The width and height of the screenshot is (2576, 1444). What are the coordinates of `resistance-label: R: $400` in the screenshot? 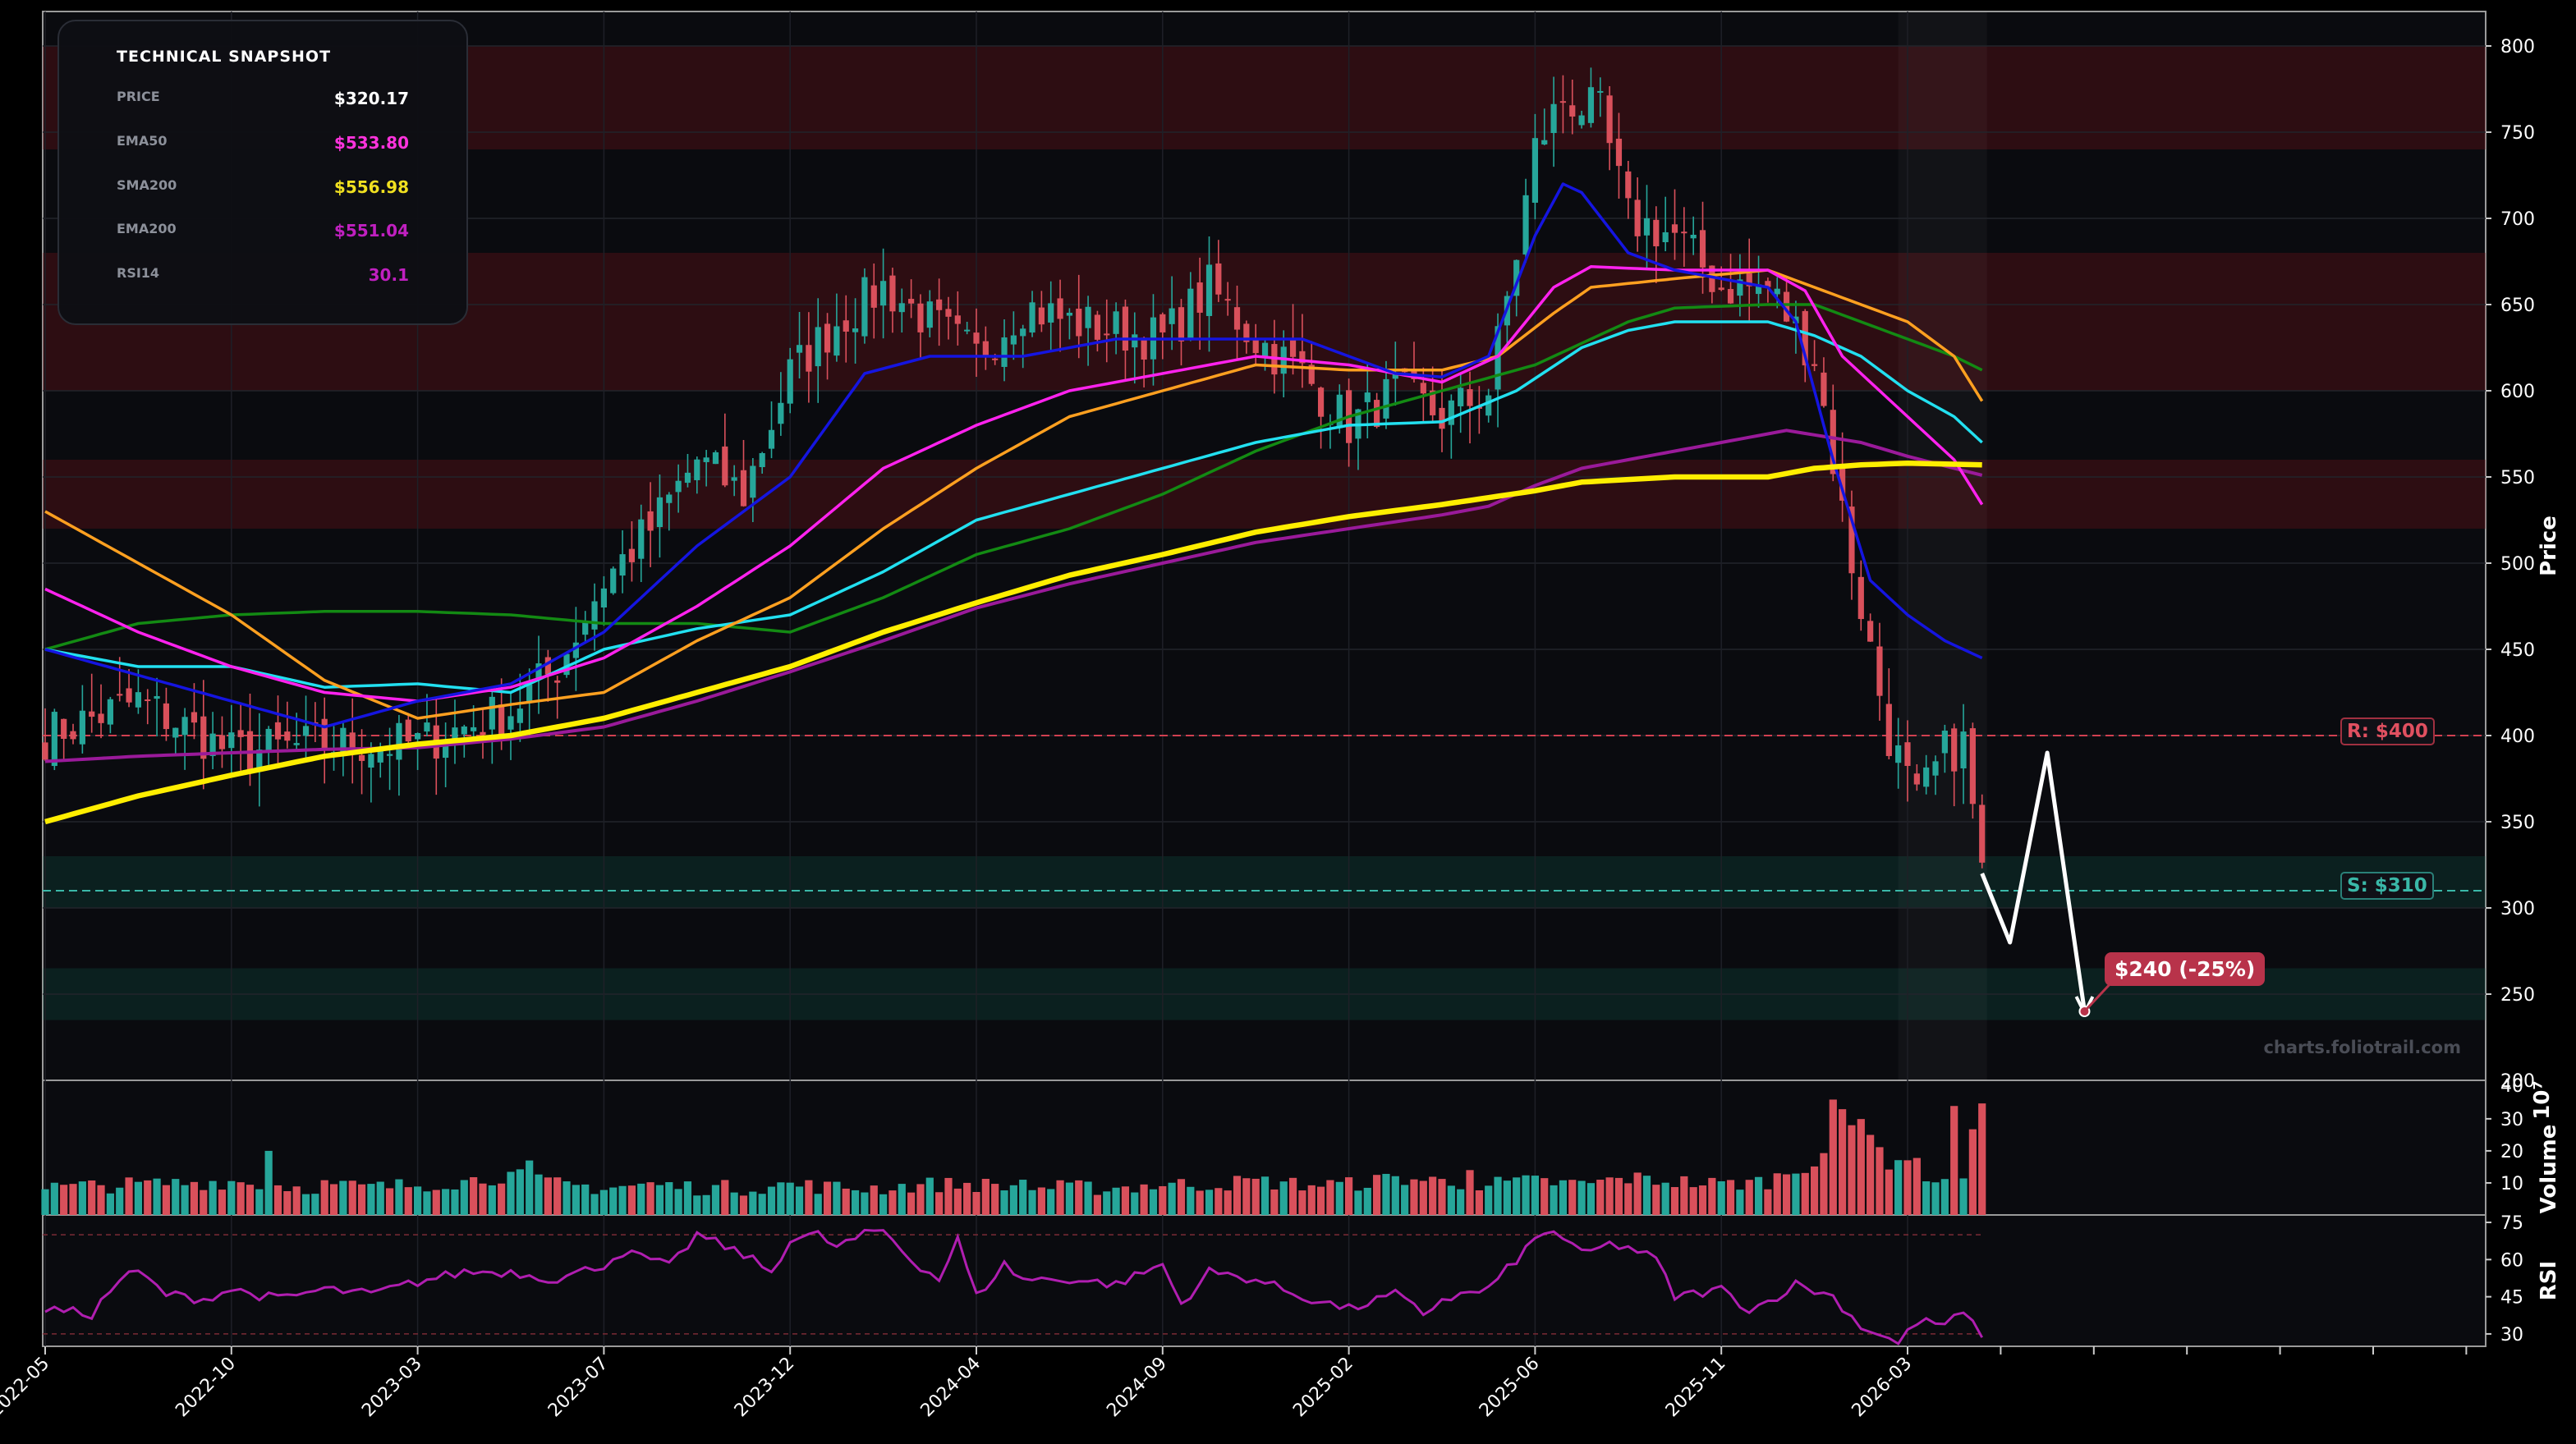 It's located at (2387, 731).